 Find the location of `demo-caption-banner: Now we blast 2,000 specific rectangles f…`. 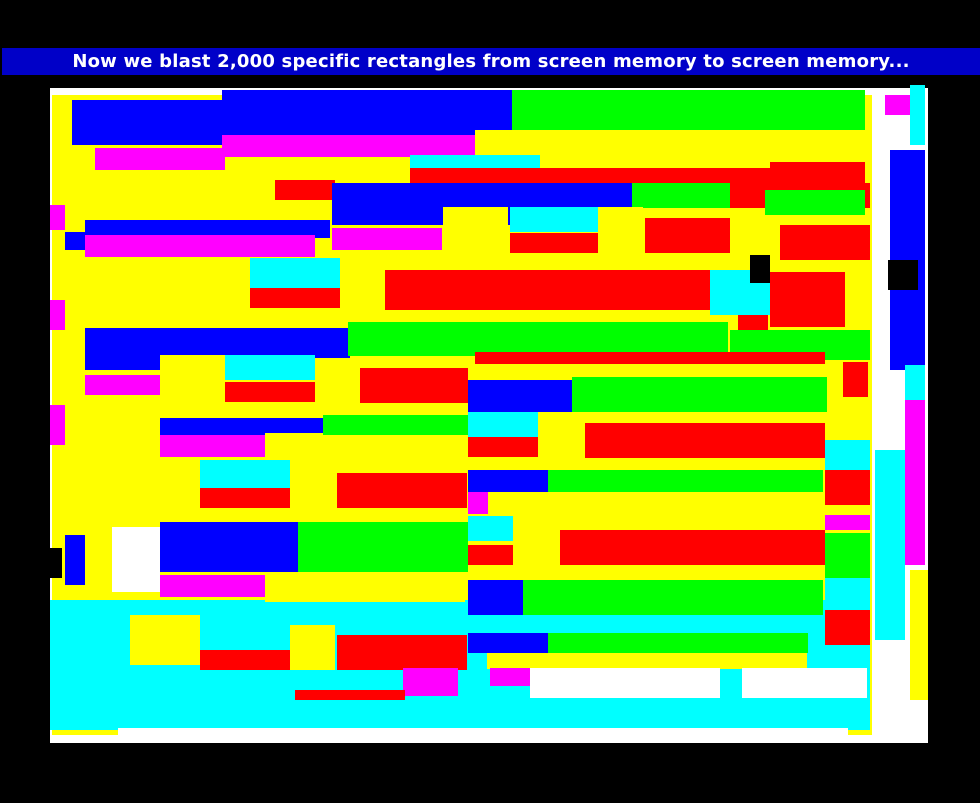

demo-caption-banner: Now we blast 2,000 specific rectangles f… is located at coordinates (491, 61).